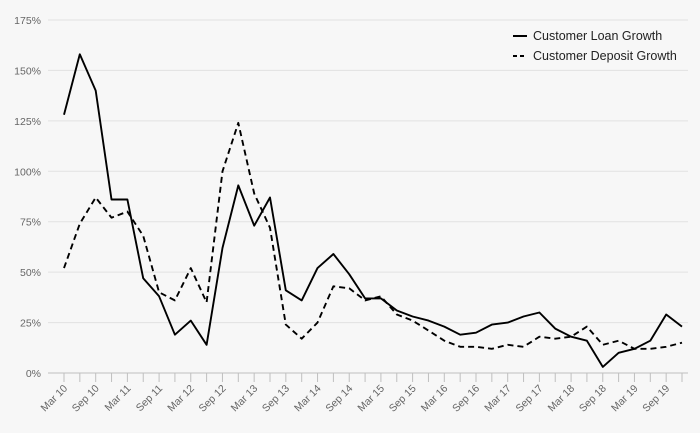 Image resolution: width=700 pixels, height=433 pixels. Describe the element at coordinates (625, 399) in the screenshot. I see `x-tick-label: Mar 19` at that location.